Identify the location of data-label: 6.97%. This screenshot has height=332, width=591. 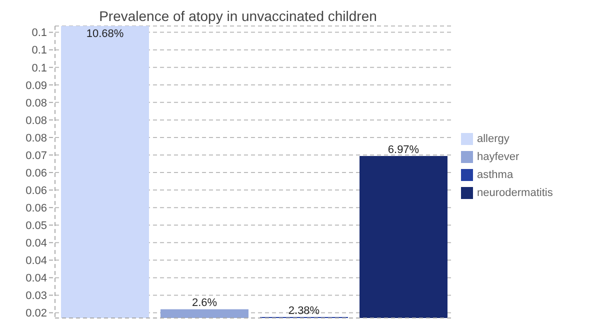
(404, 150).